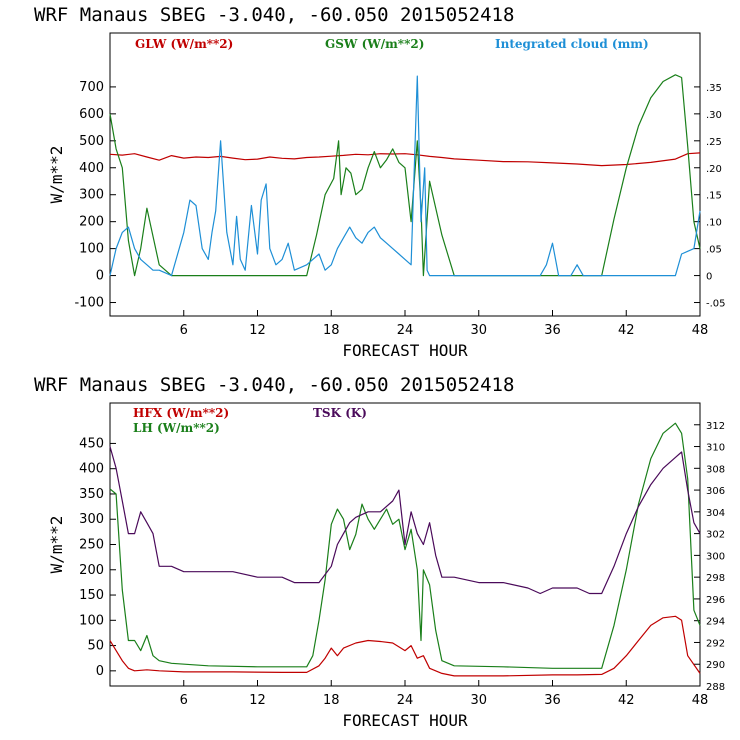 Image resolution: width=740 pixels, height=740 pixels. What do you see at coordinates (715, 469) in the screenshot?
I see `y2-tick-label: 308` at bounding box center [715, 469].